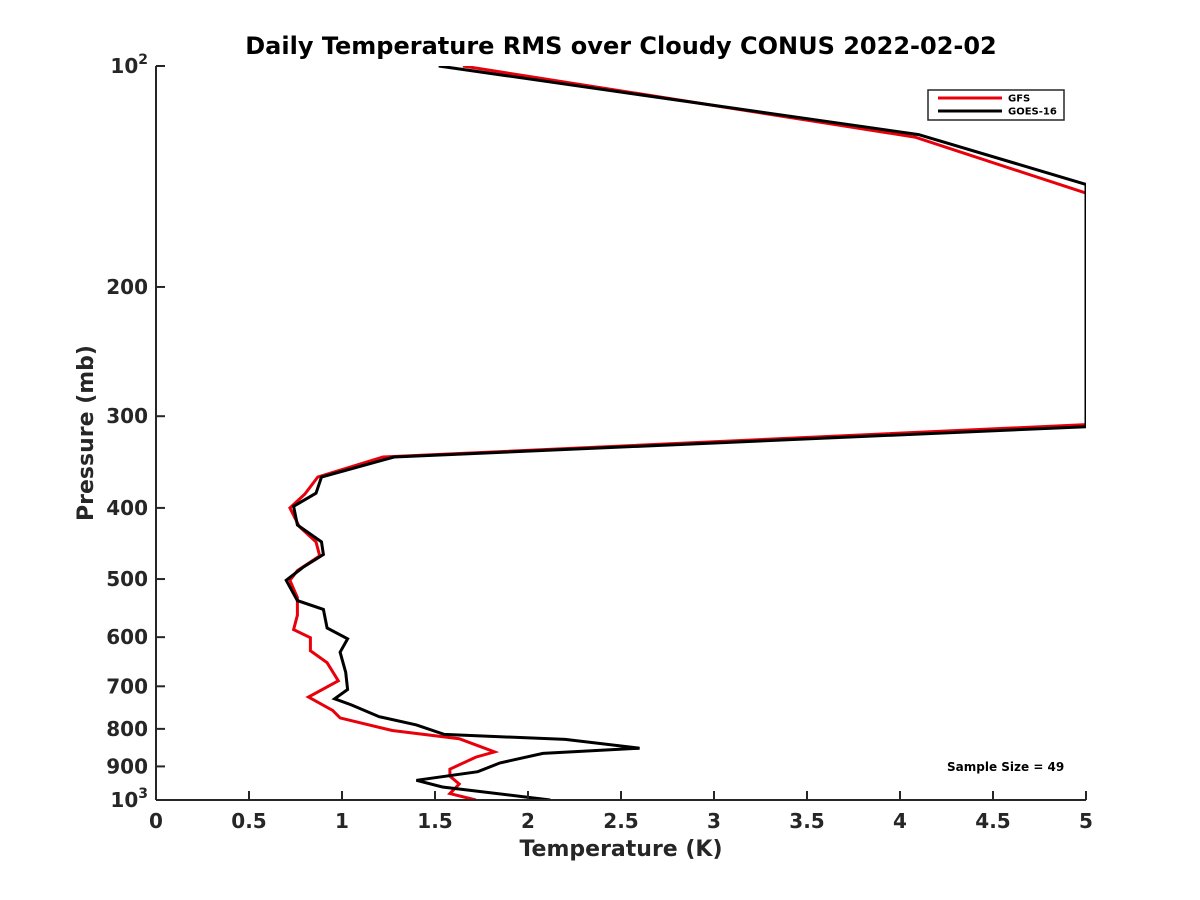  What do you see at coordinates (992, 821) in the screenshot?
I see `x-tick-label: 4.5` at bounding box center [992, 821].